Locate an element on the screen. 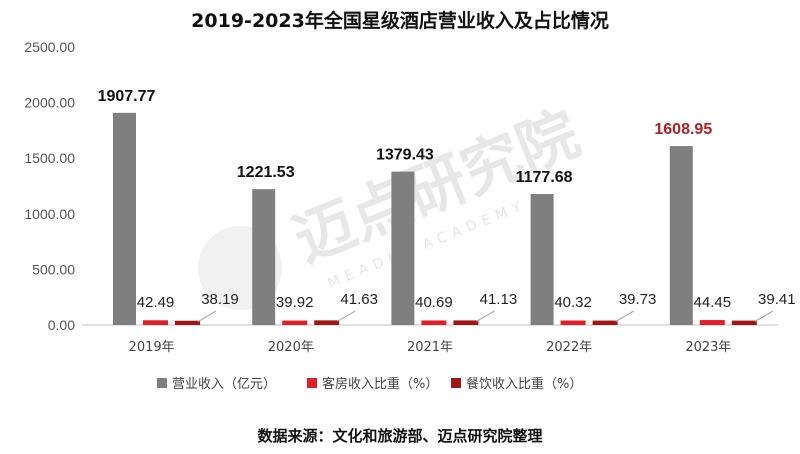 This screenshot has height=454, width=800. x-tick-label: 2021年 is located at coordinates (430, 347).